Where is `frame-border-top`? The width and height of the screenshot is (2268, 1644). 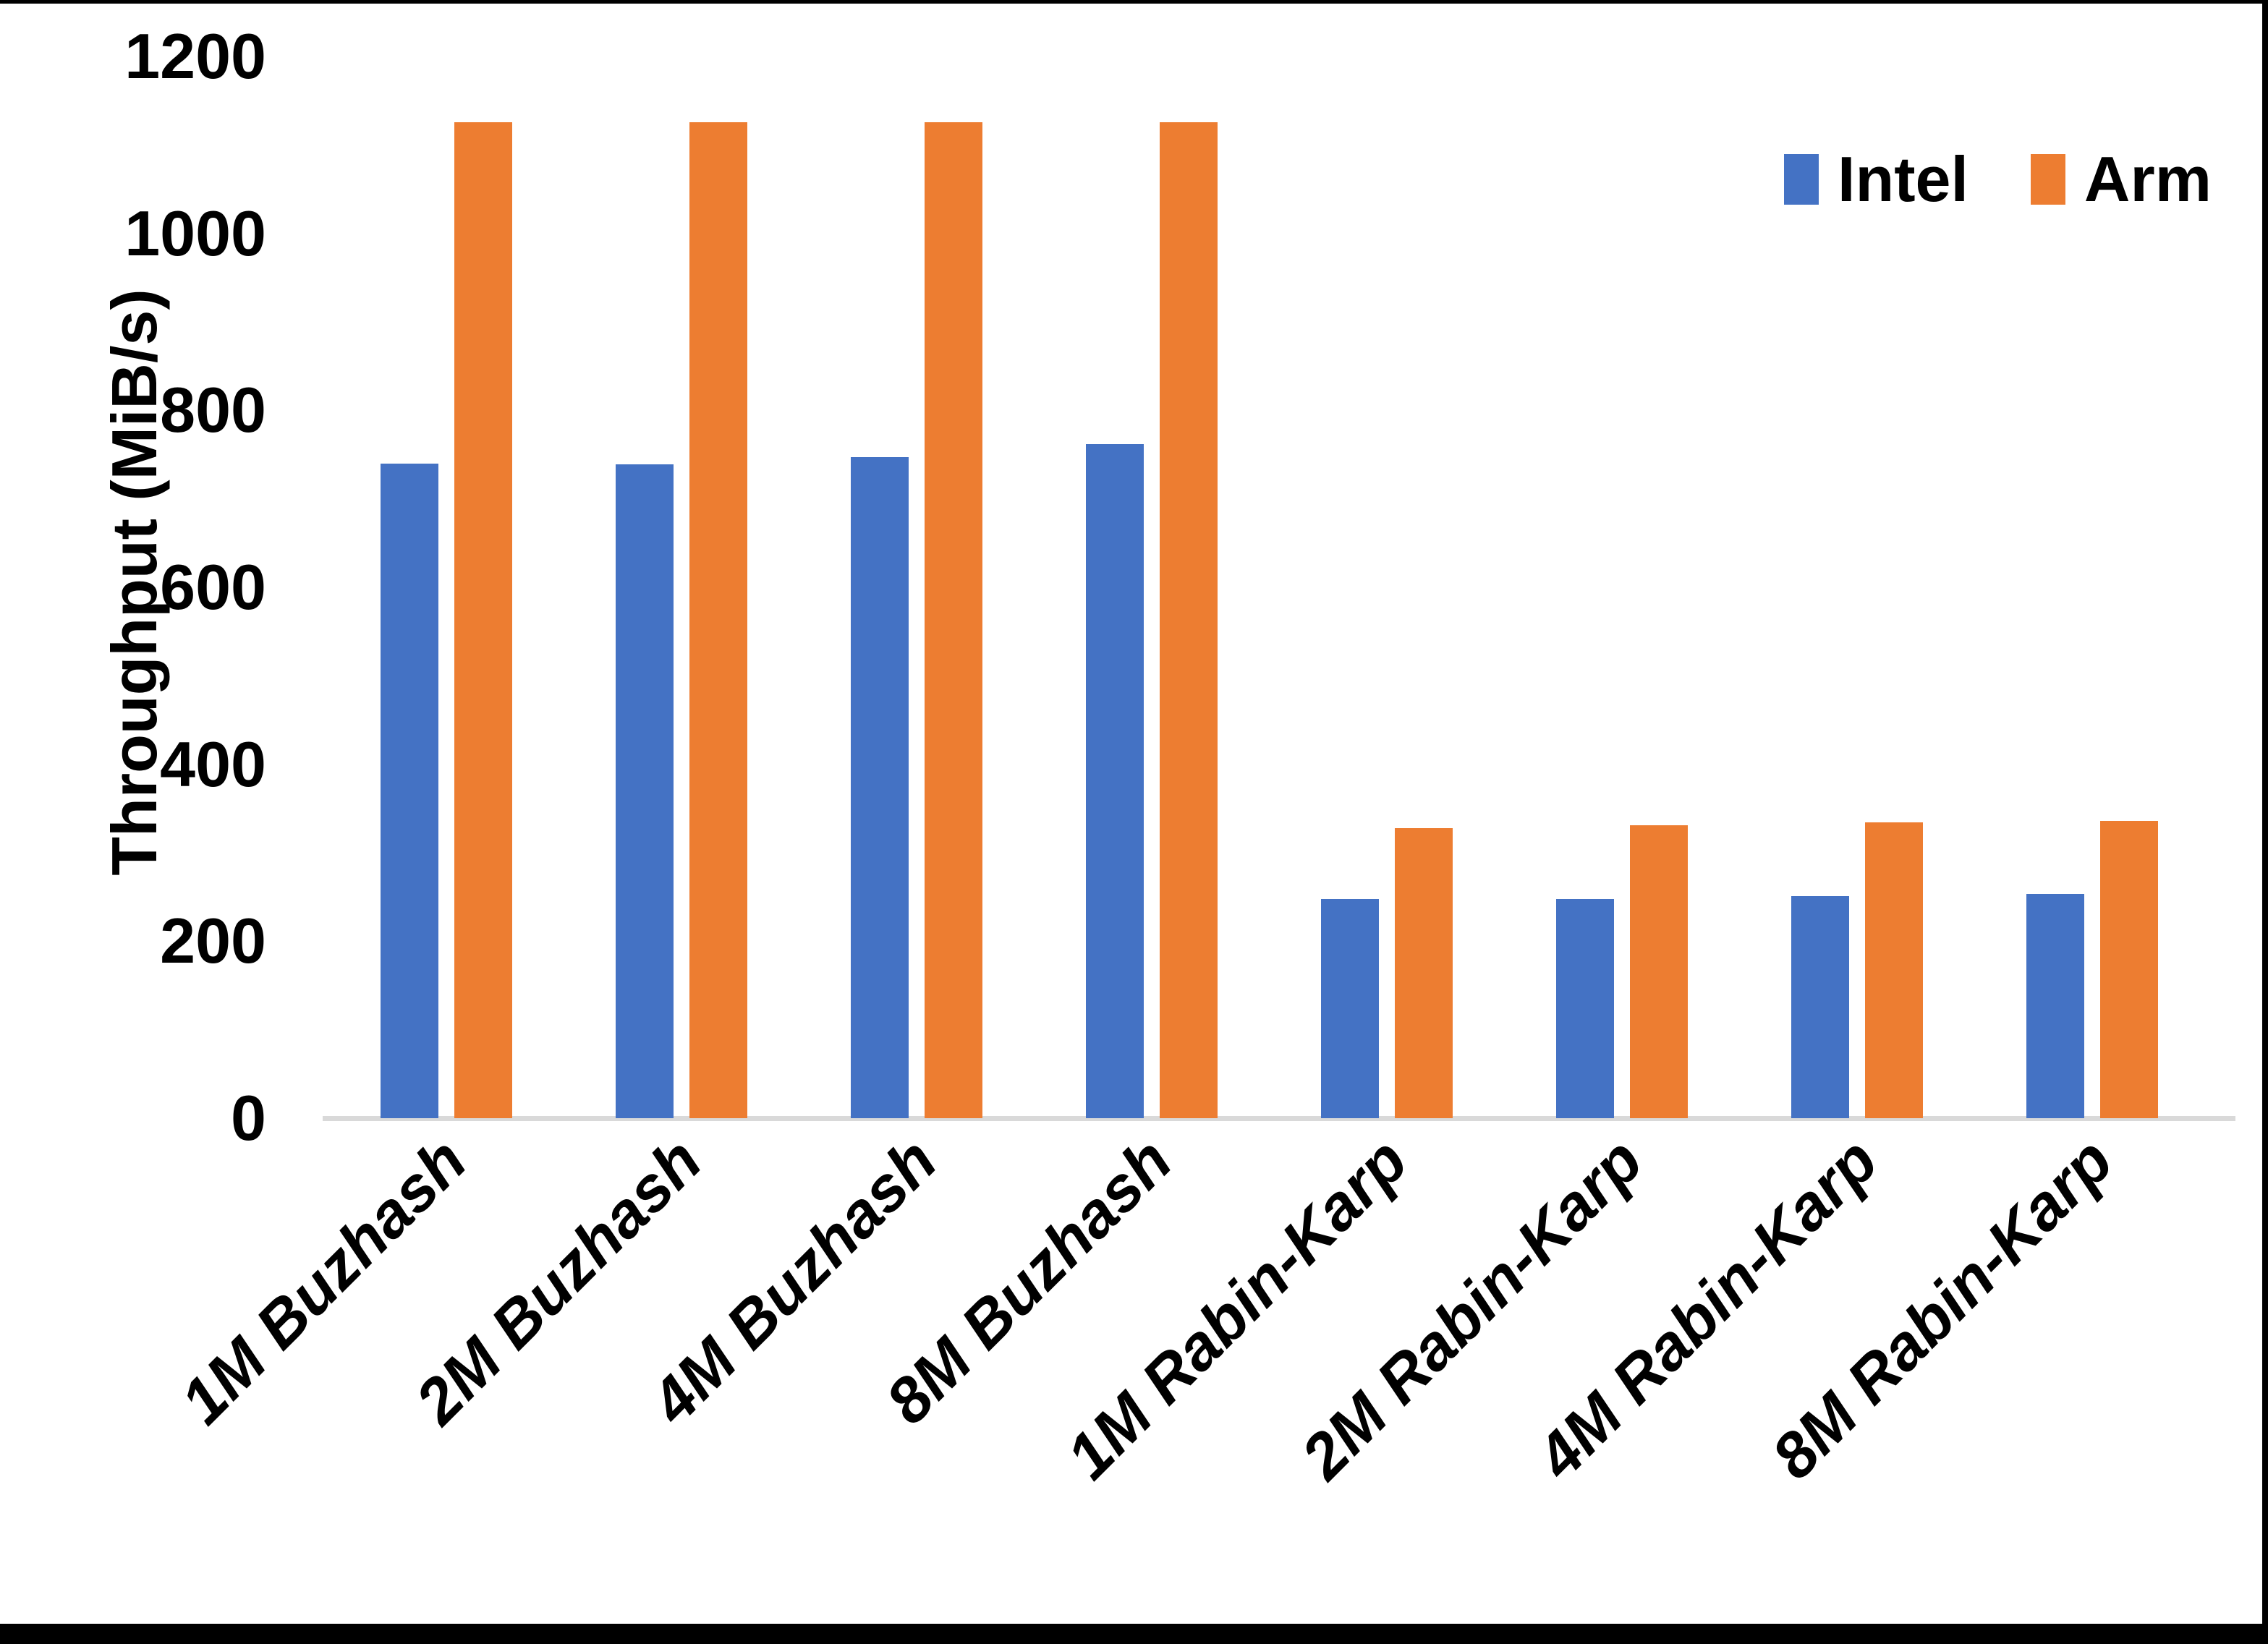 frame-border-top is located at coordinates (1134, 2).